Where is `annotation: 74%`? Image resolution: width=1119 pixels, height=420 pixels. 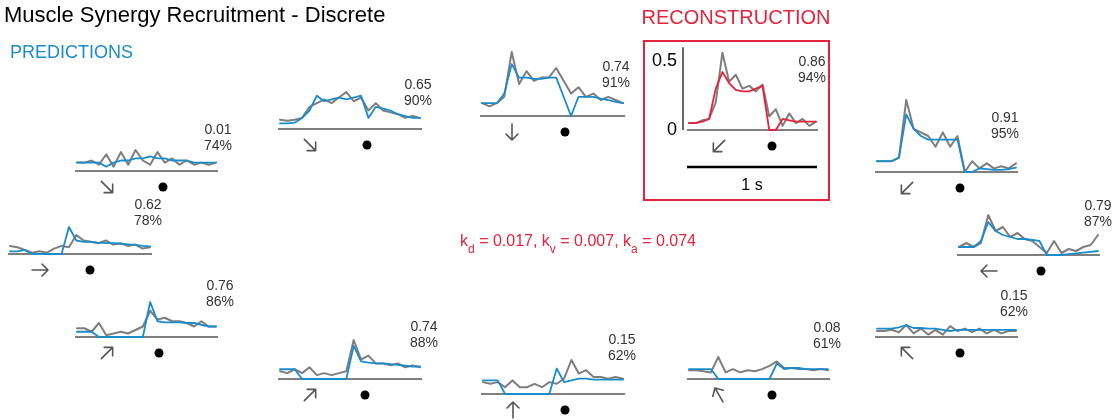 annotation: 74% is located at coordinates (218, 144).